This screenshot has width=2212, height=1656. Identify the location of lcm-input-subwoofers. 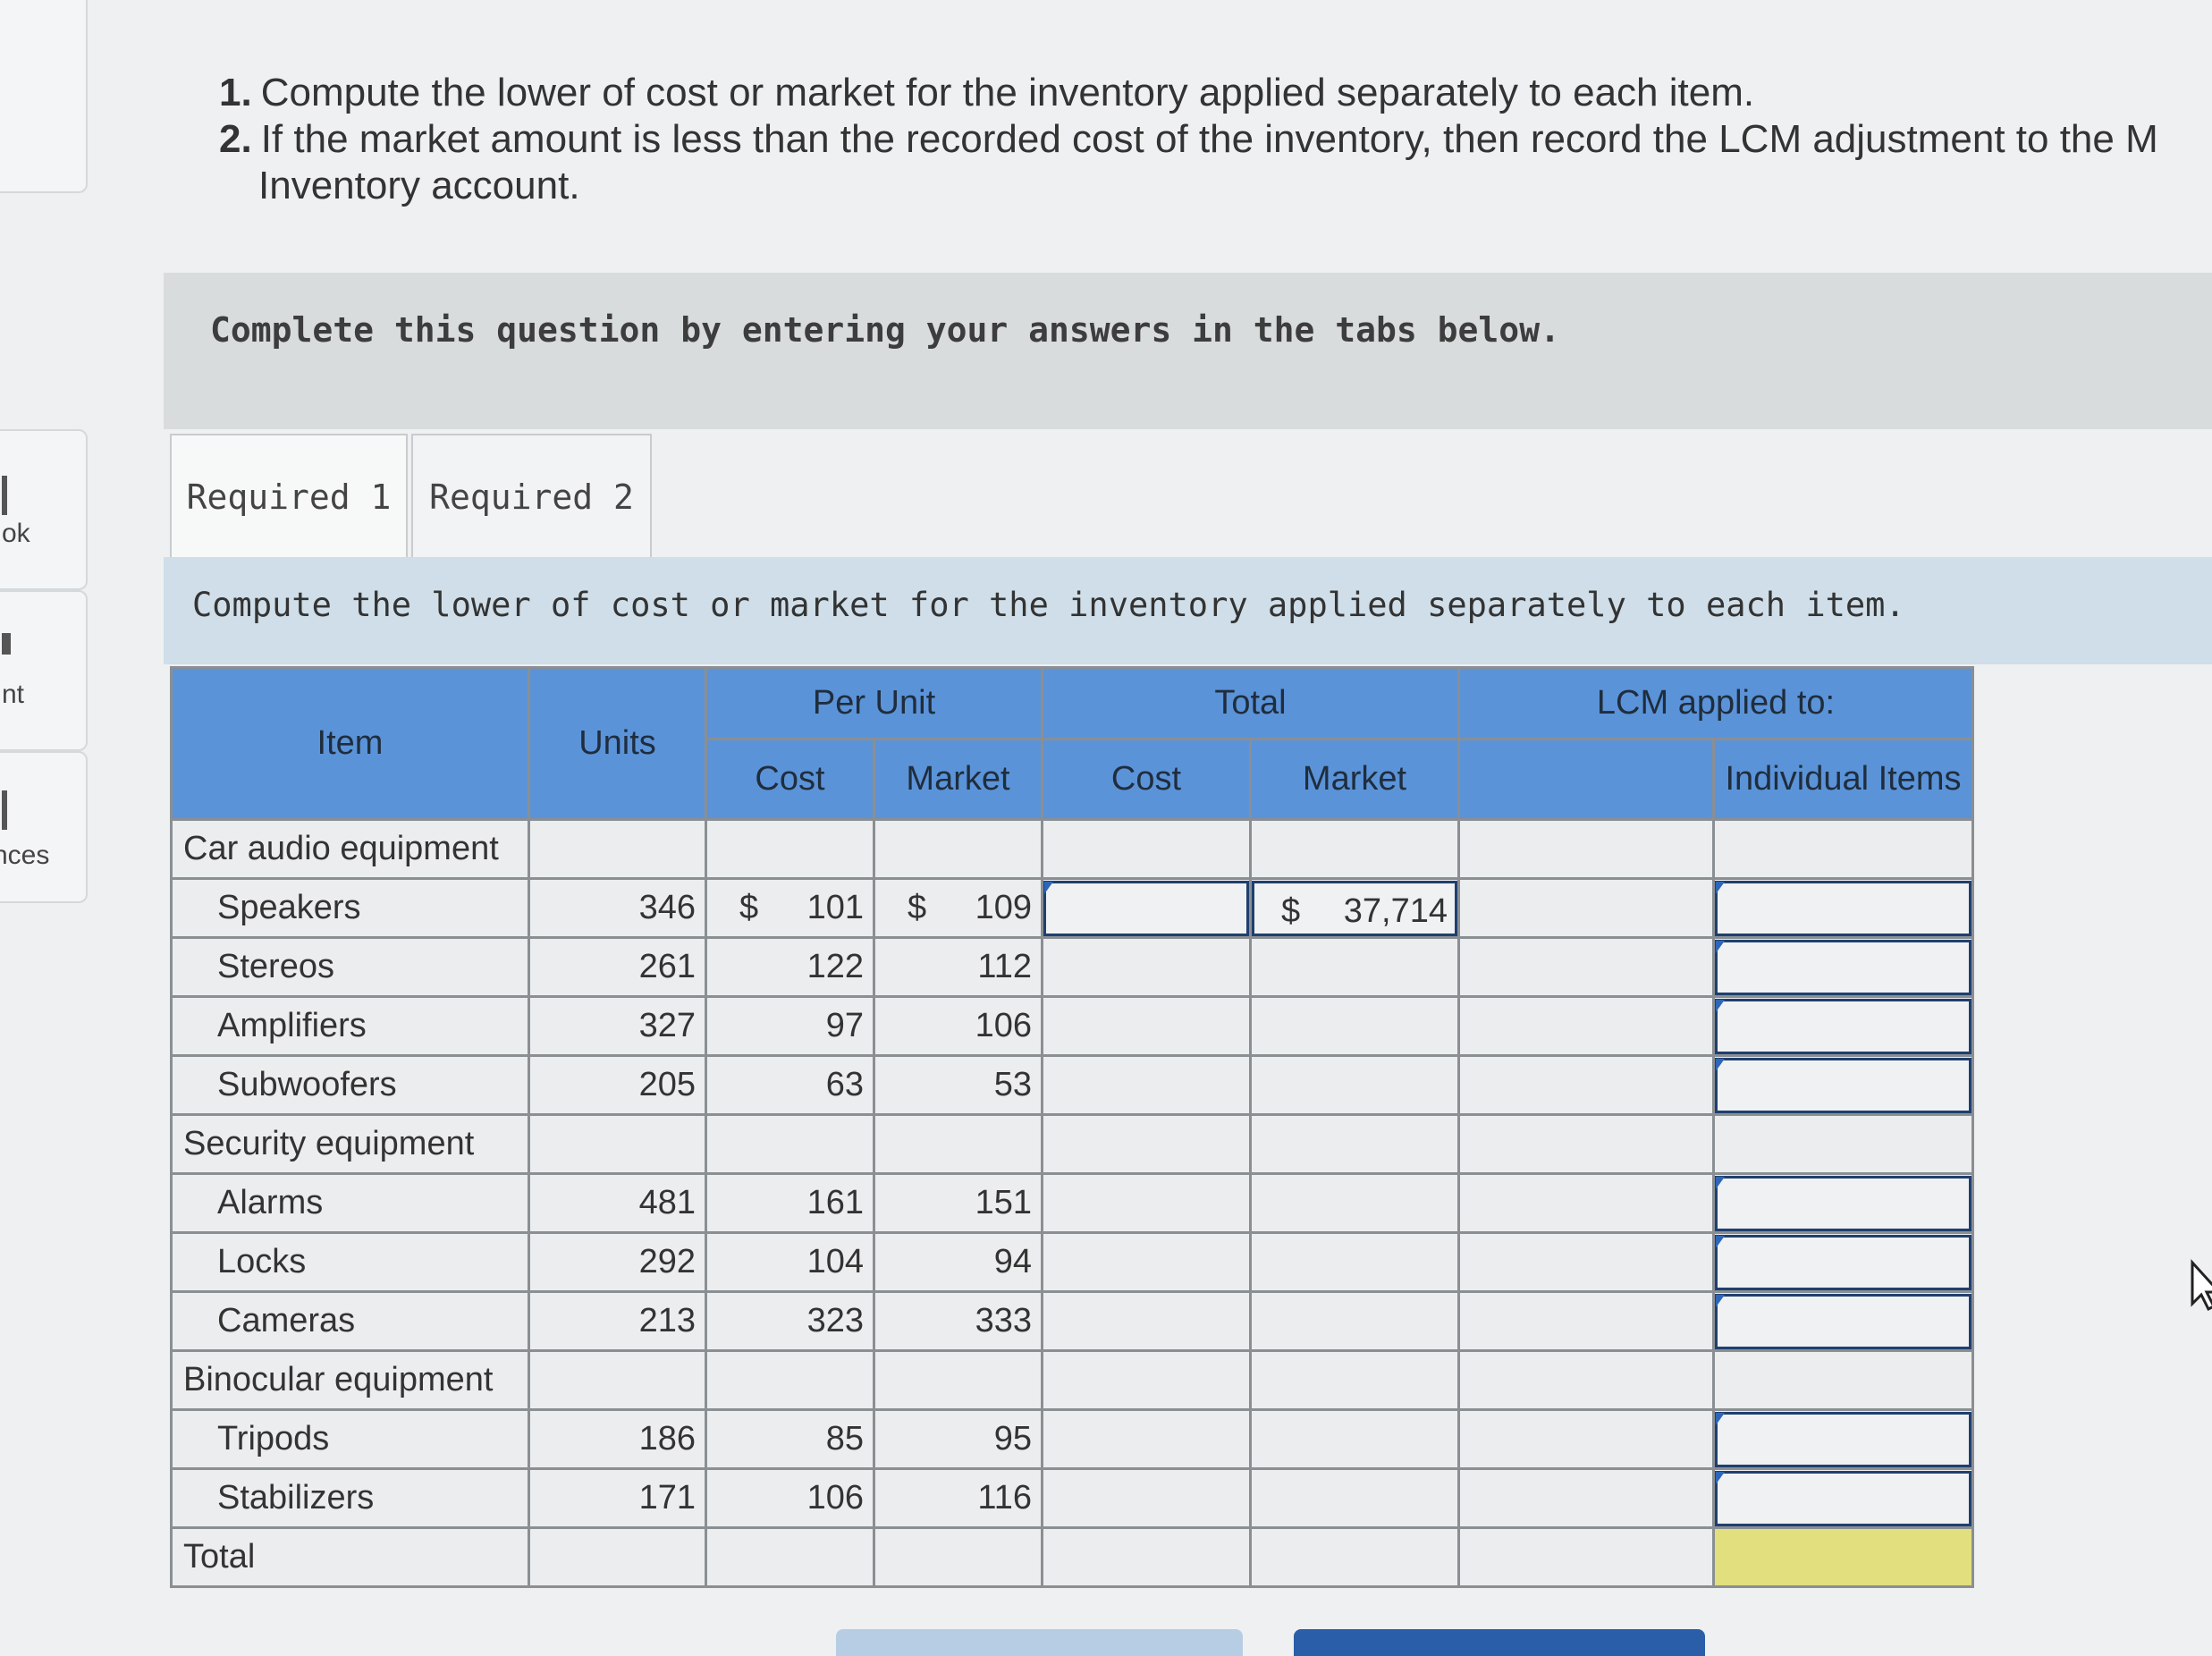
(1843, 1085).